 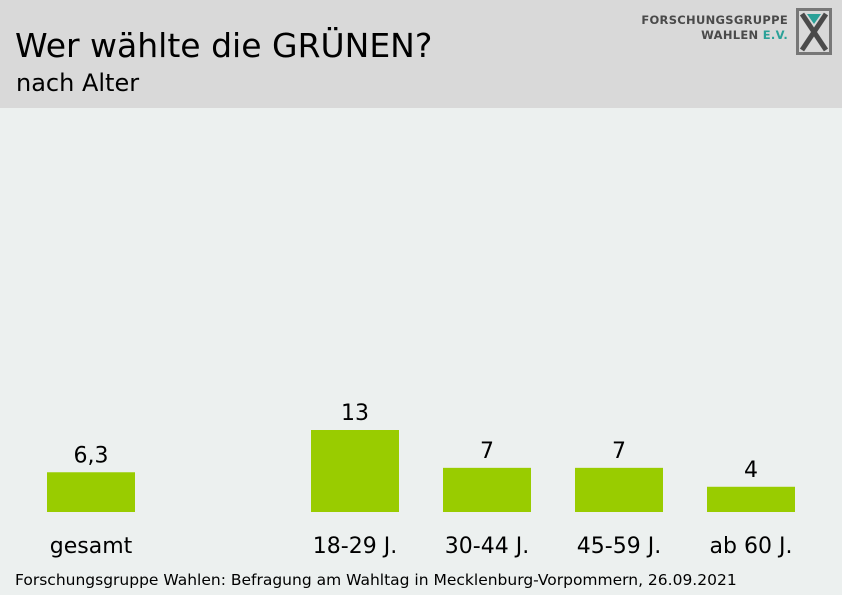 I want to click on logo-line-2-accent: E.V., so click(x=775, y=35).